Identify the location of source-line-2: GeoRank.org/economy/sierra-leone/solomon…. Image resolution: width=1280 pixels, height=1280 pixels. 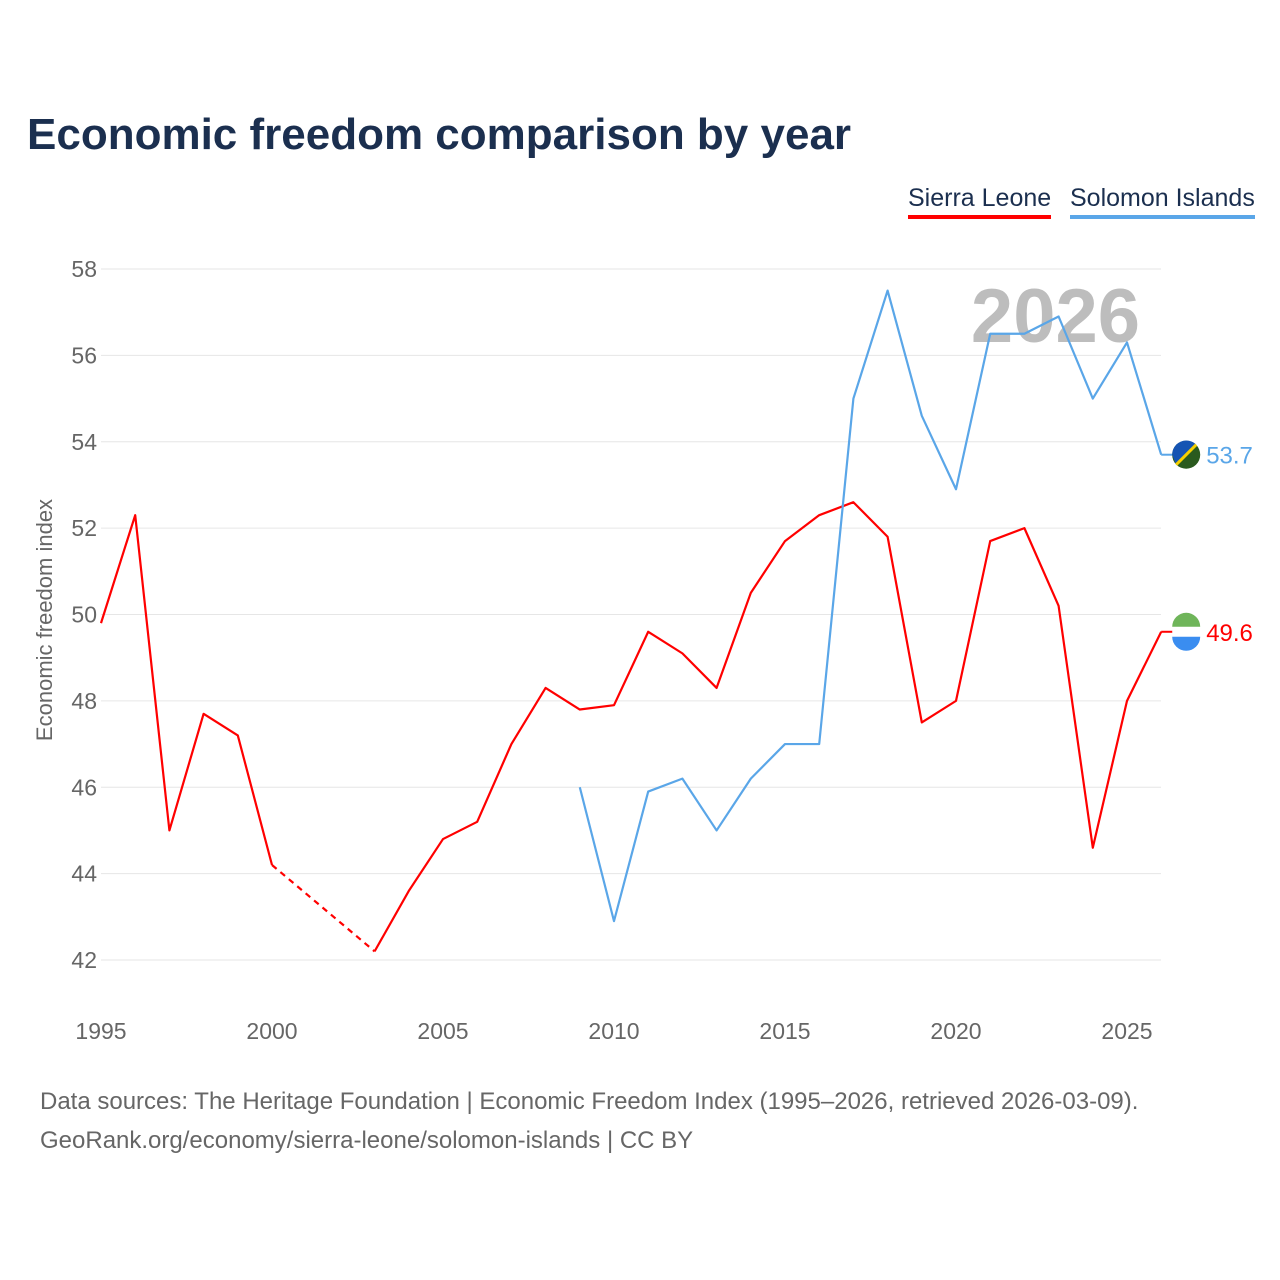
(367, 1140).